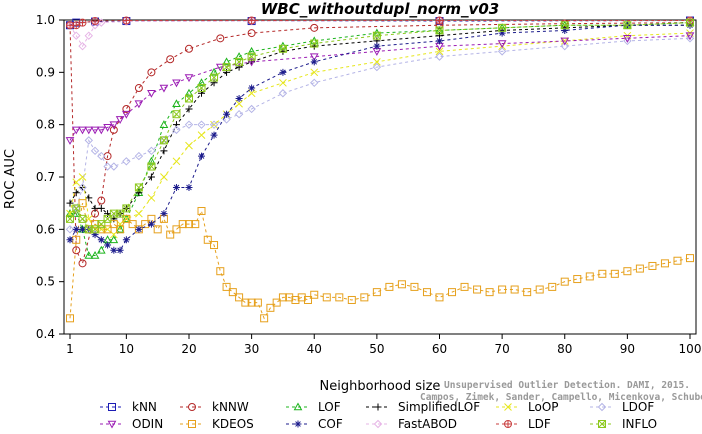 The image size is (702, 434). What do you see at coordinates (380, 9) in the screenshot?
I see `chart-title: WBC_withoutdupl_norm_v03` at bounding box center [380, 9].